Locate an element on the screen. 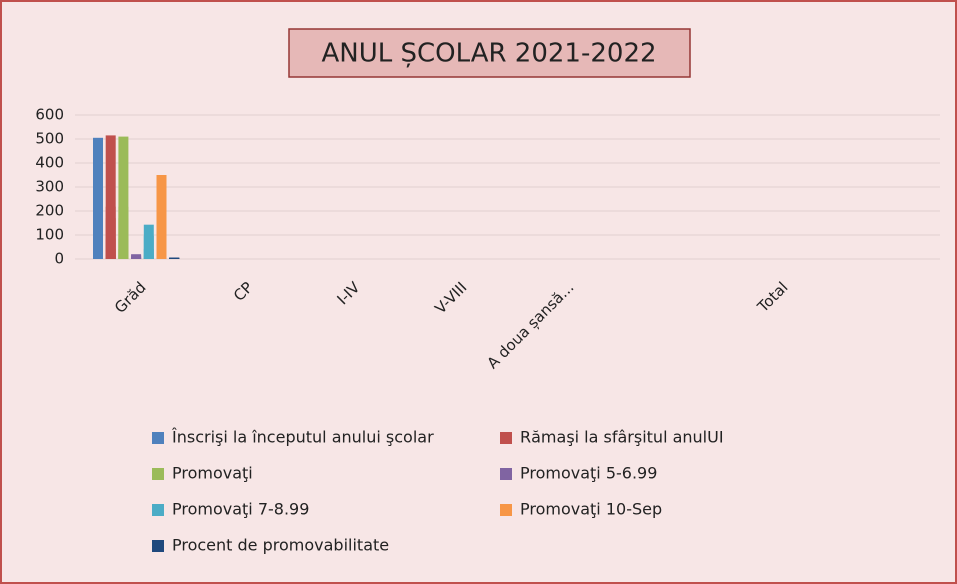 This screenshot has height=584, width=957. y-tick-label: 400 is located at coordinates (49, 163).